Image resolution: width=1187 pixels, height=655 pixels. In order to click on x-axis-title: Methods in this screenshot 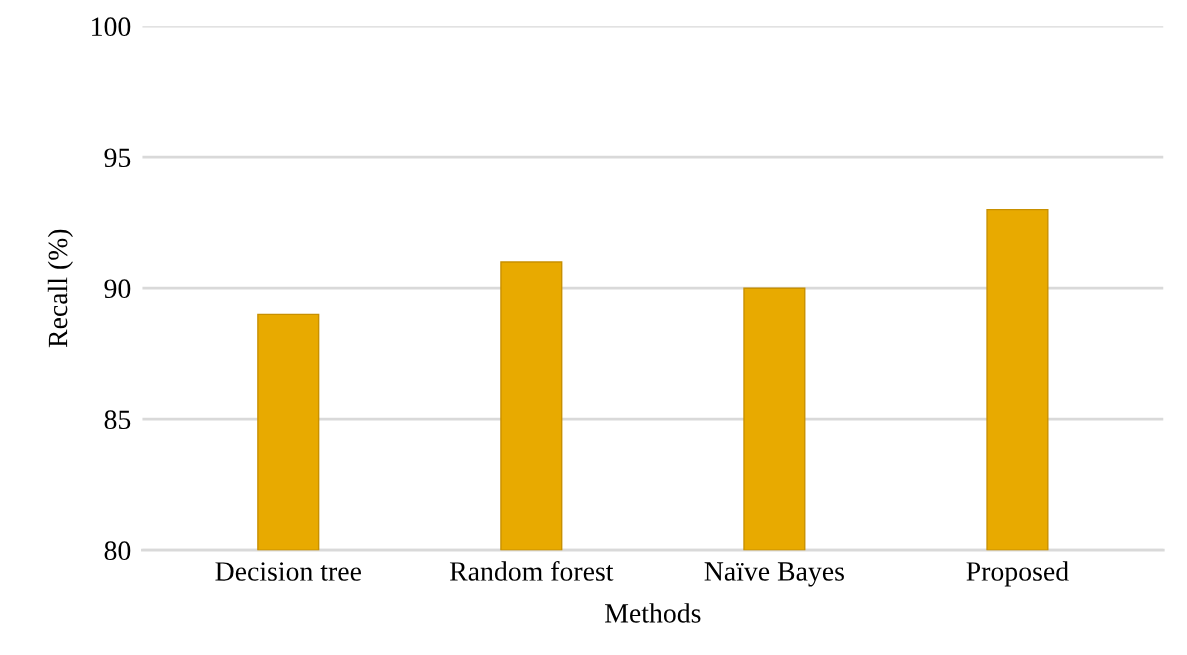, I will do `click(653, 613)`.